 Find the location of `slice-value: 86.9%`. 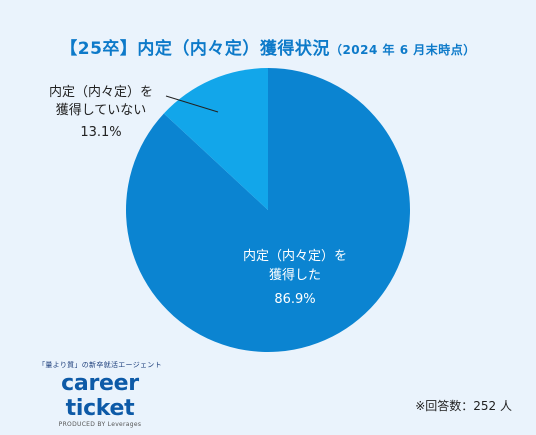

slice-value: 86.9% is located at coordinates (295, 299).